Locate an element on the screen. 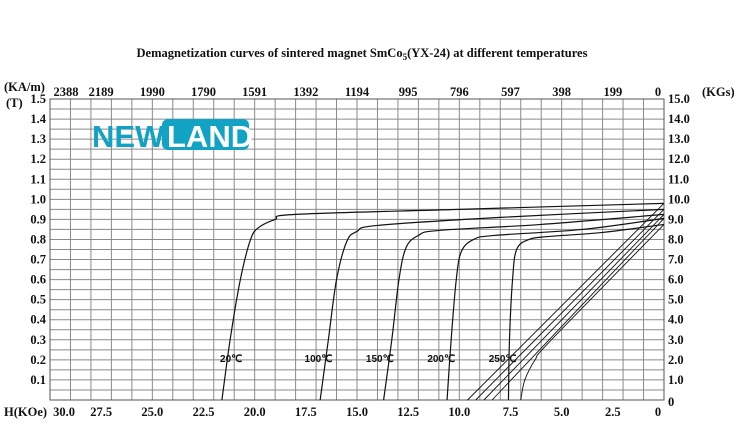  x-axis-title: H(KOe) is located at coordinates (25, 412).